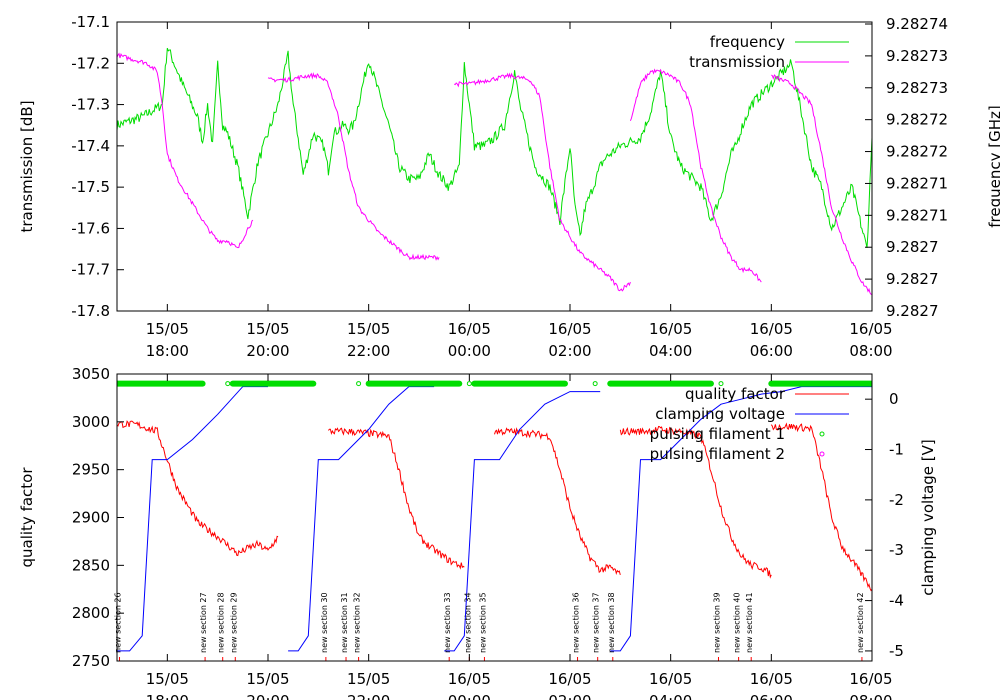 This screenshot has width=1000, height=700. Describe the element at coordinates (368, 696) in the screenshot. I see `bottom-xtick-time-2: 22:00` at that location.